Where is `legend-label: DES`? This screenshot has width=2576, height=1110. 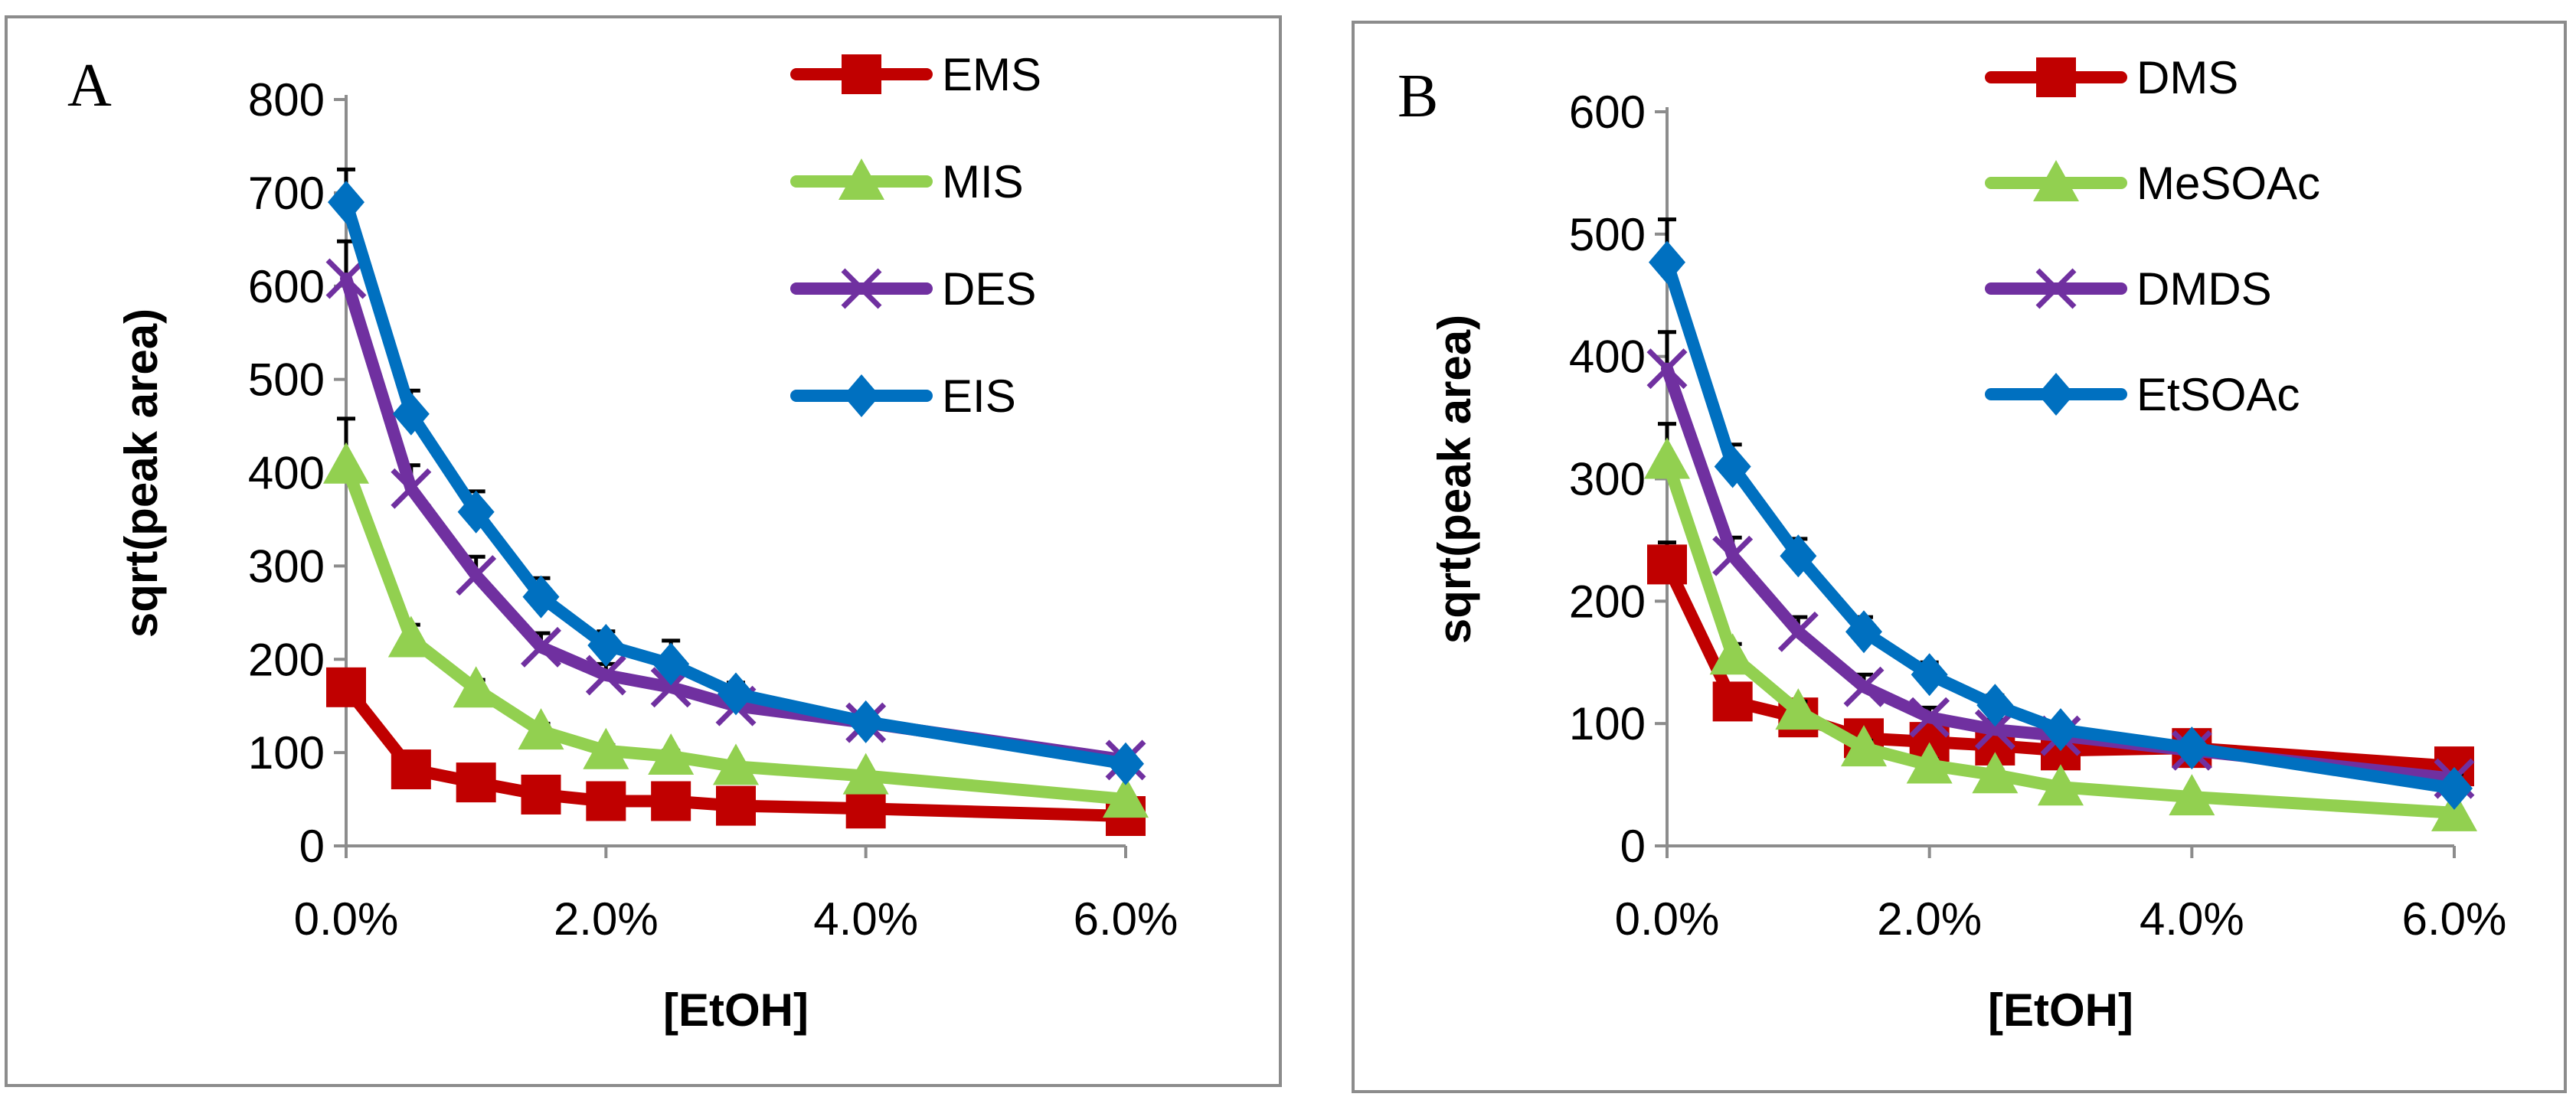
legend-label: DES is located at coordinates (989, 289).